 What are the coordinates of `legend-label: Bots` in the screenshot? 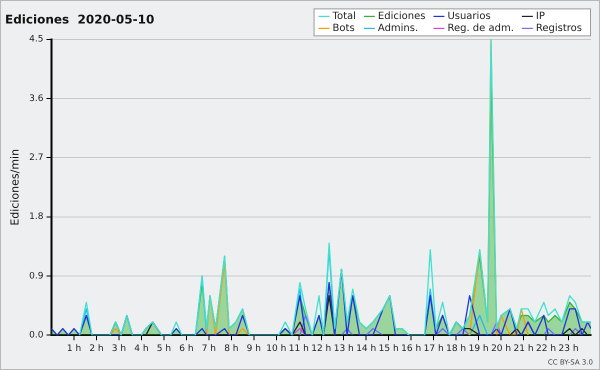 It's located at (343, 28).